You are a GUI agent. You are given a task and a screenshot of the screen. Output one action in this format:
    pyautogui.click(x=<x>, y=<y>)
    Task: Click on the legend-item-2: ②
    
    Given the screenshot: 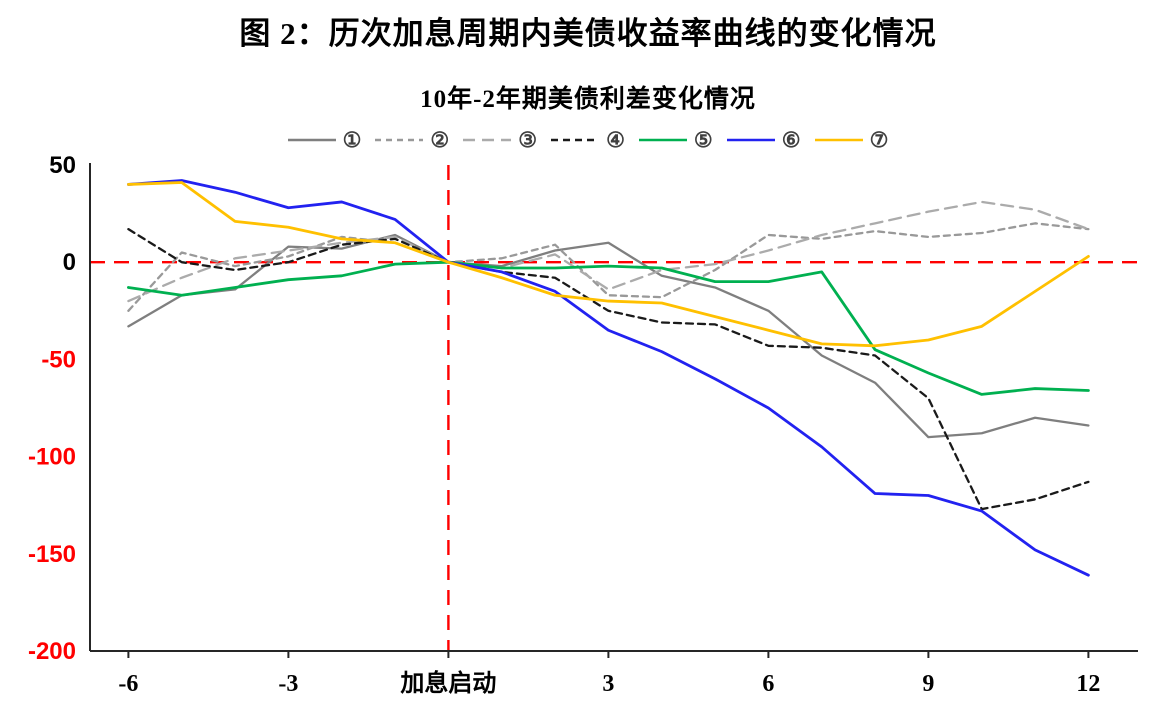 What is the action you would take?
    pyautogui.click(x=412, y=140)
    